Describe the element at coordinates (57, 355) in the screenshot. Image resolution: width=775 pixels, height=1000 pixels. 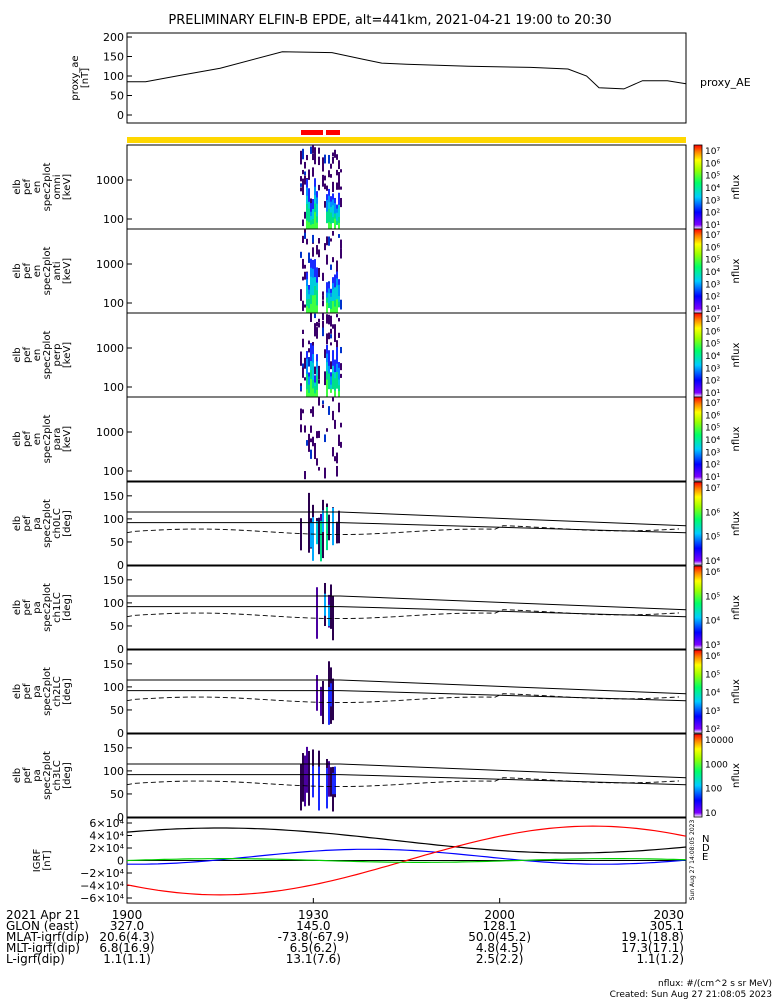
I see `ylabel-line: perp` at that location.